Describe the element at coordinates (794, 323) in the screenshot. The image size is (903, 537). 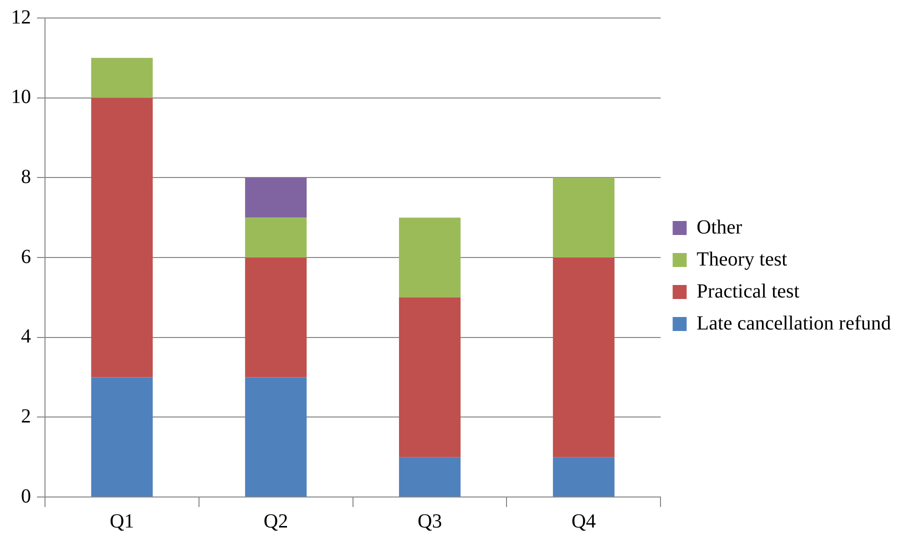
I see `legend-label: Late cancellation refund` at that location.